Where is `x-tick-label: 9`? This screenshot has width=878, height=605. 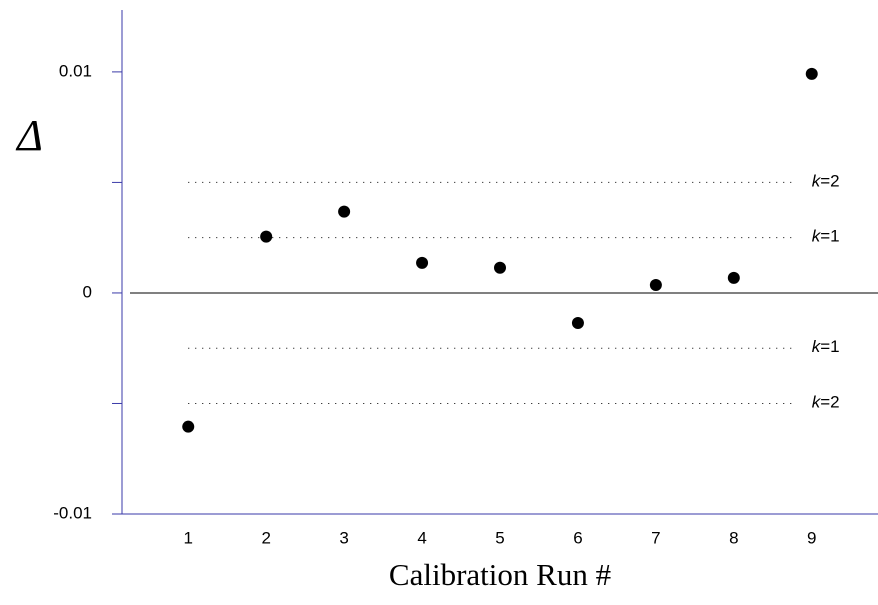 x-tick-label: 9 is located at coordinates (811, 537).